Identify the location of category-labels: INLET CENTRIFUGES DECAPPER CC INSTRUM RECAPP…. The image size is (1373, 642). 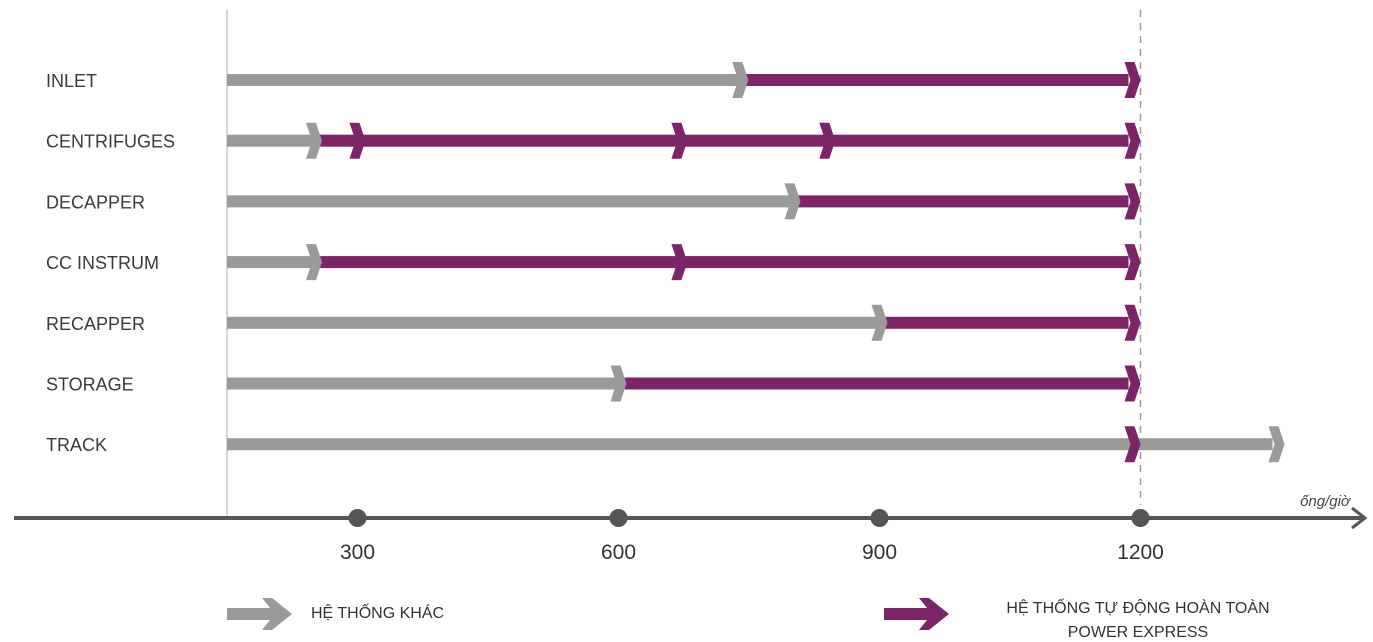
(110, 263).